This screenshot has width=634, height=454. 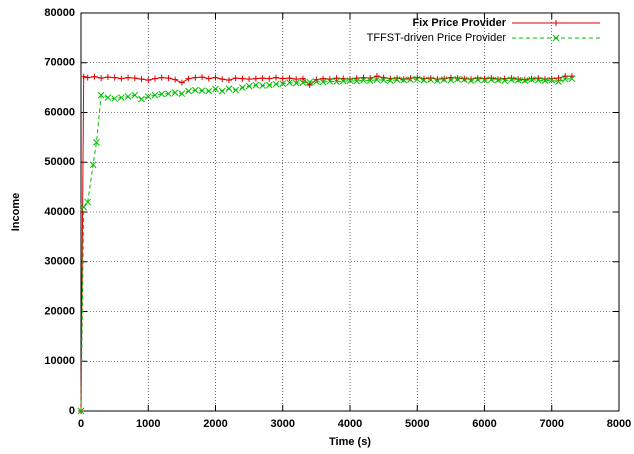 I want to click on legend-marker, so click(x=556, y=38).